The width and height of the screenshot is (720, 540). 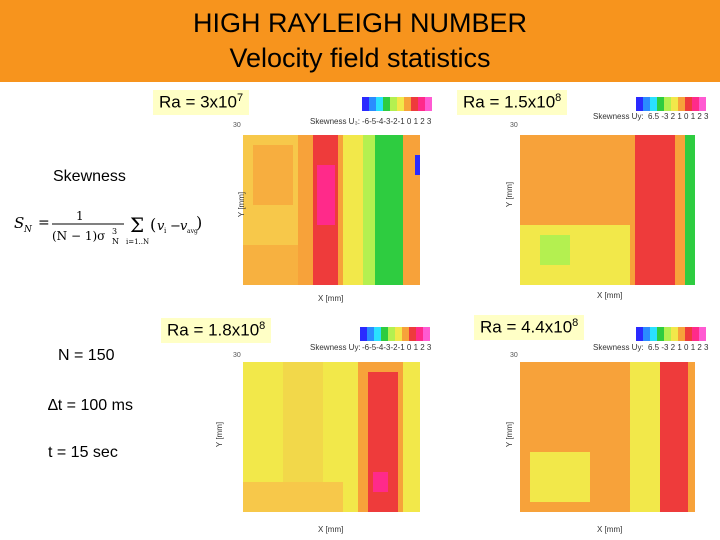 I want to click on ra-label-2: Ra = 1.5x108, so click(x=512, y=102).